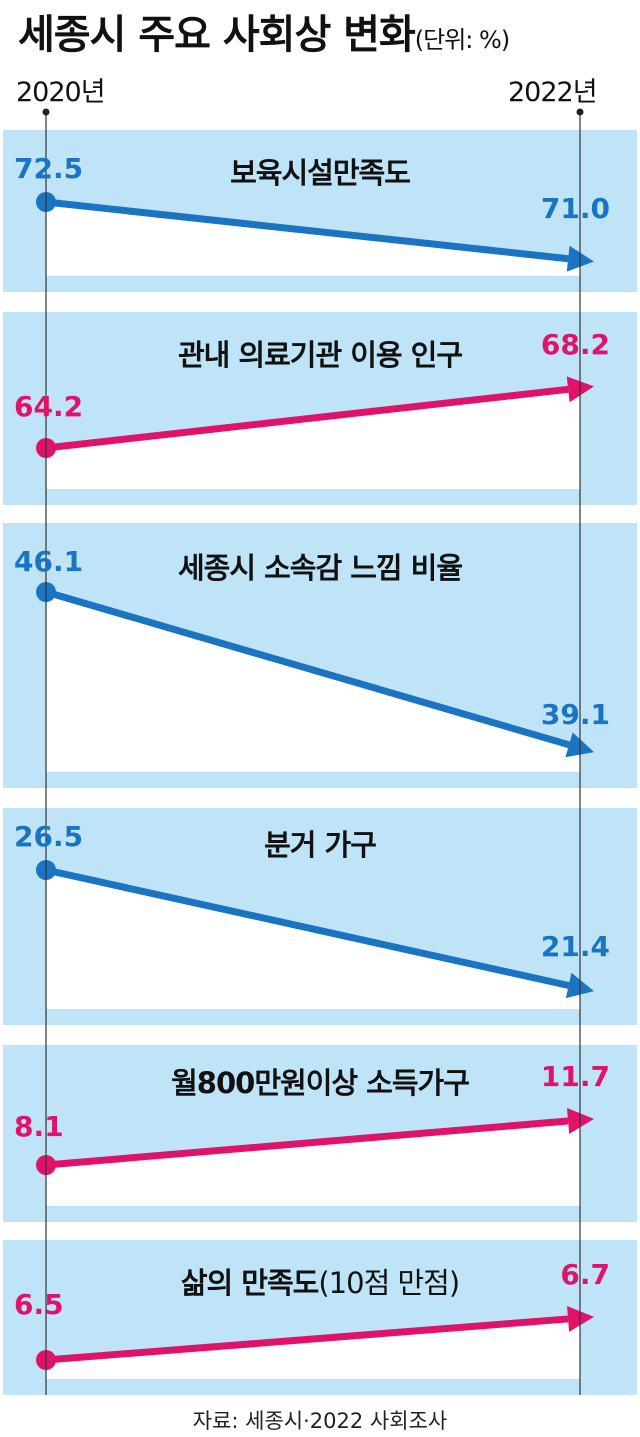 The image size is (640, 1437). Describe the element at coordinates (49, 406) in the screenshot. I see `value-label-2020: 64.2` at that location.